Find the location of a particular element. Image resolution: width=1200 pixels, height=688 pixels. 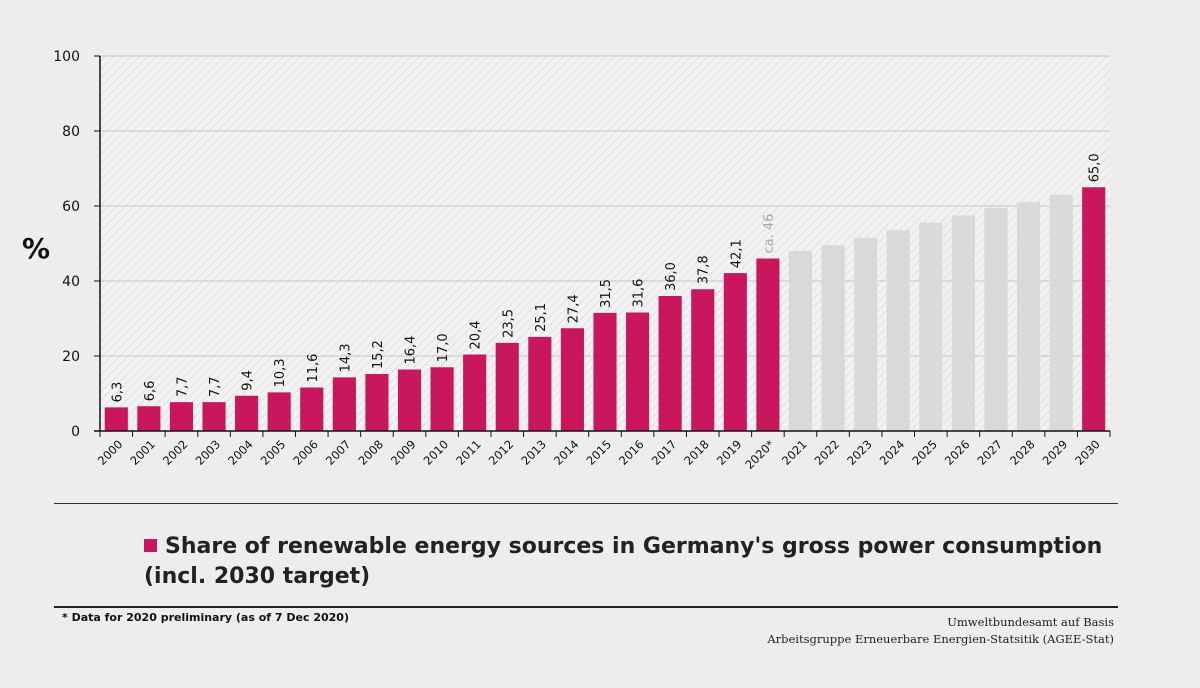

data-label: 20,4 is located at coordinates (476, 335).